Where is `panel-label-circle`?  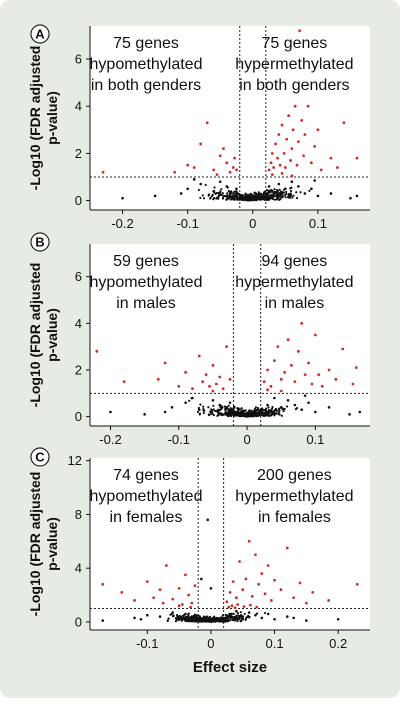
panel-label-circle is located at coordinates (40, 34).